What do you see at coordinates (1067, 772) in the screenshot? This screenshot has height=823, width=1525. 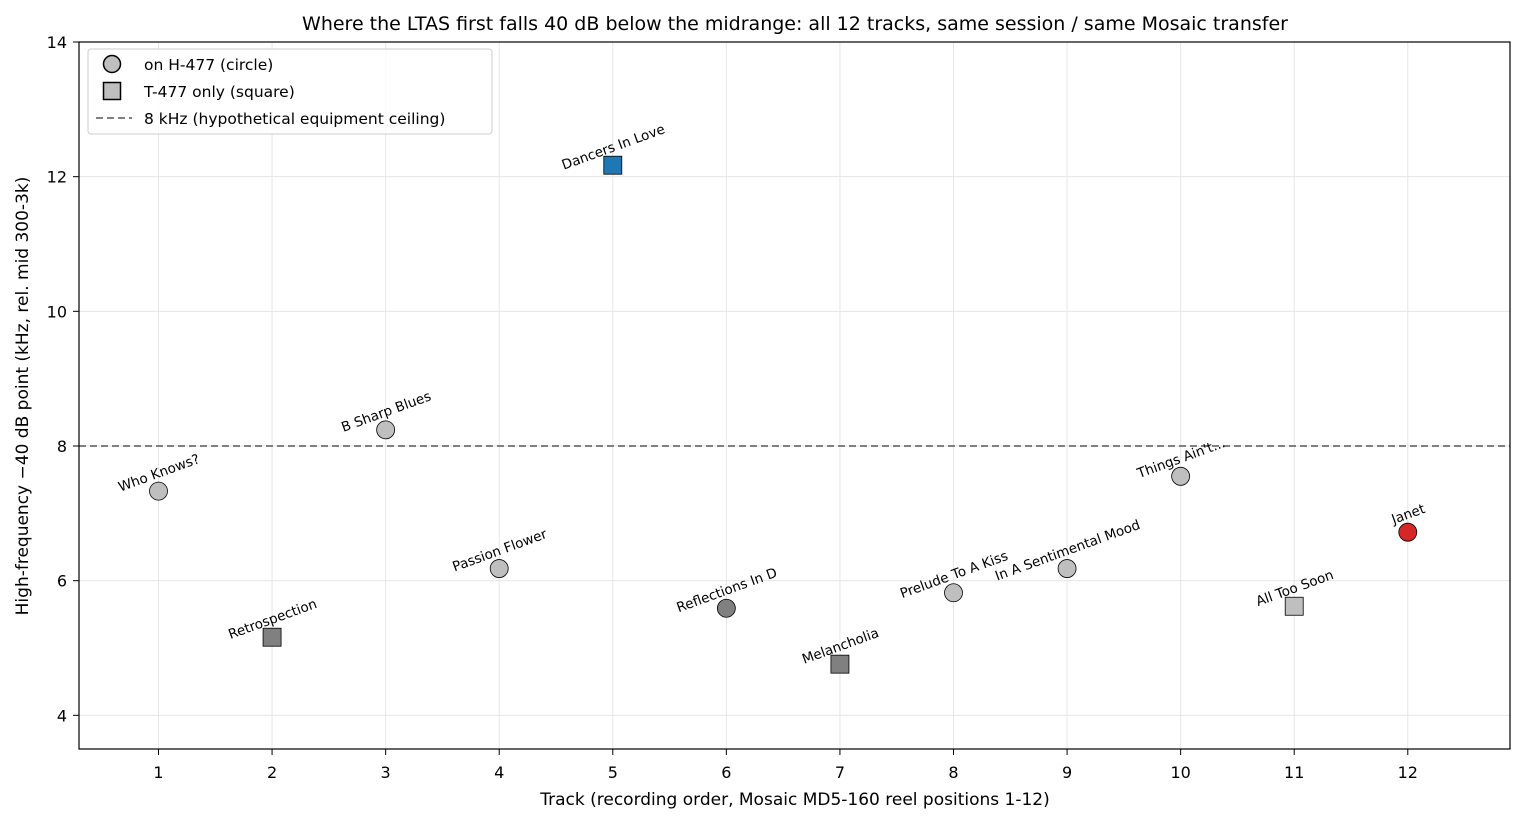 I see `x-tick-label: 9` at bounding box center [1067, 772].